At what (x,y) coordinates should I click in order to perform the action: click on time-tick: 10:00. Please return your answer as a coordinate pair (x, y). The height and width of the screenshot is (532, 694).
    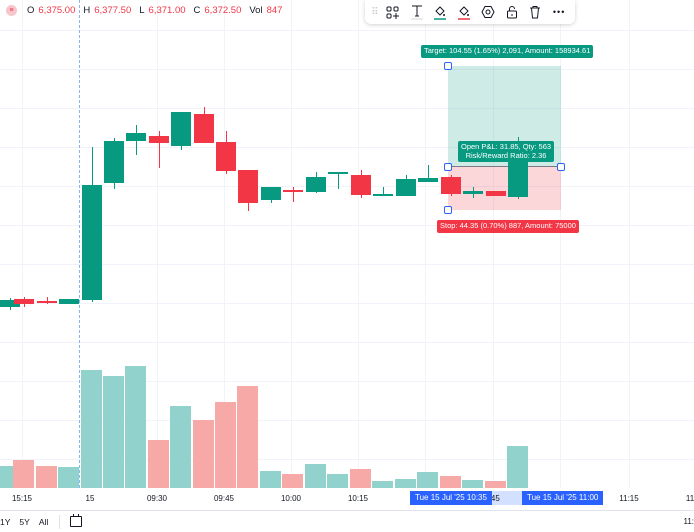
    Looking at the image, I should click on (291, 498).